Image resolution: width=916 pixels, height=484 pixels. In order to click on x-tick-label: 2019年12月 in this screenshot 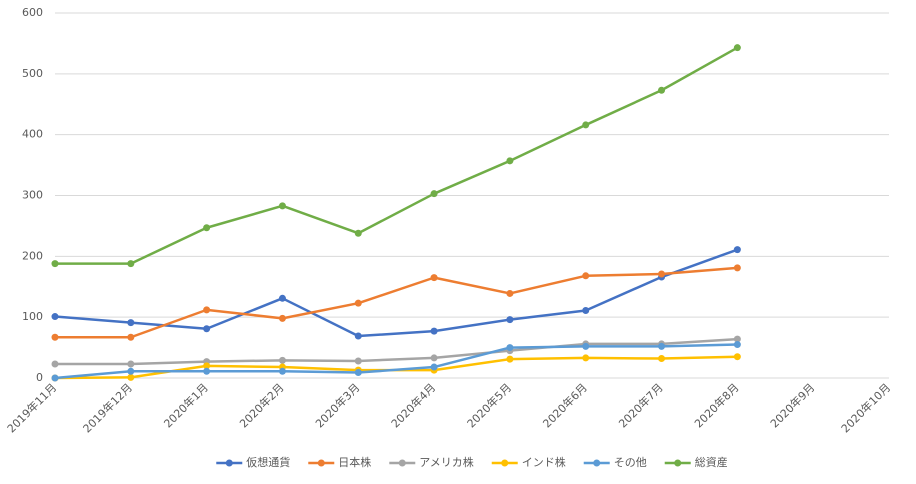, I will do `click(107, 407)`.